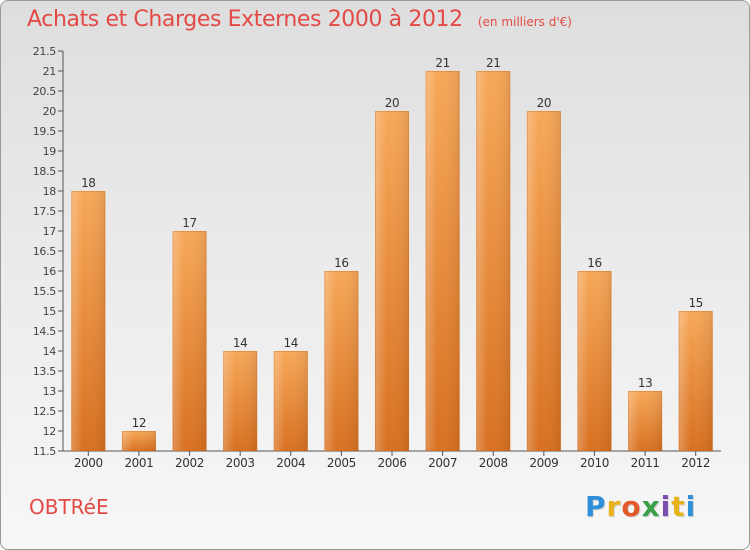 This screenshot has width=750, height=550. I want to click on x-tick-label: 2000, so click(88, 463).